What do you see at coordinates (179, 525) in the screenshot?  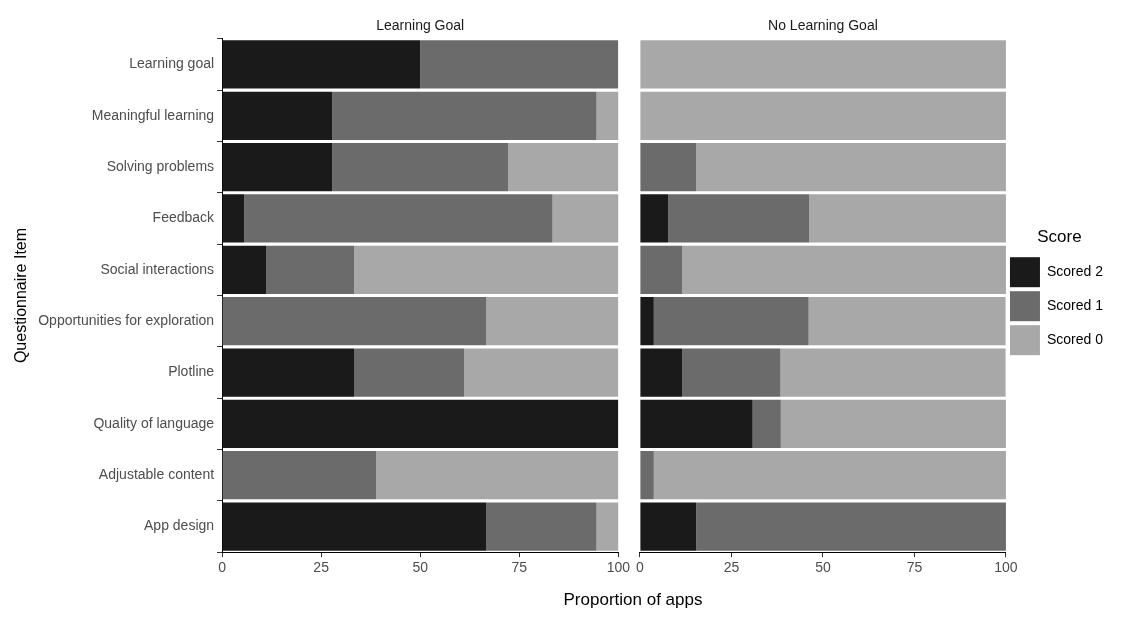 I see `y-tick-label: App design` at bounding box center [179, 525].